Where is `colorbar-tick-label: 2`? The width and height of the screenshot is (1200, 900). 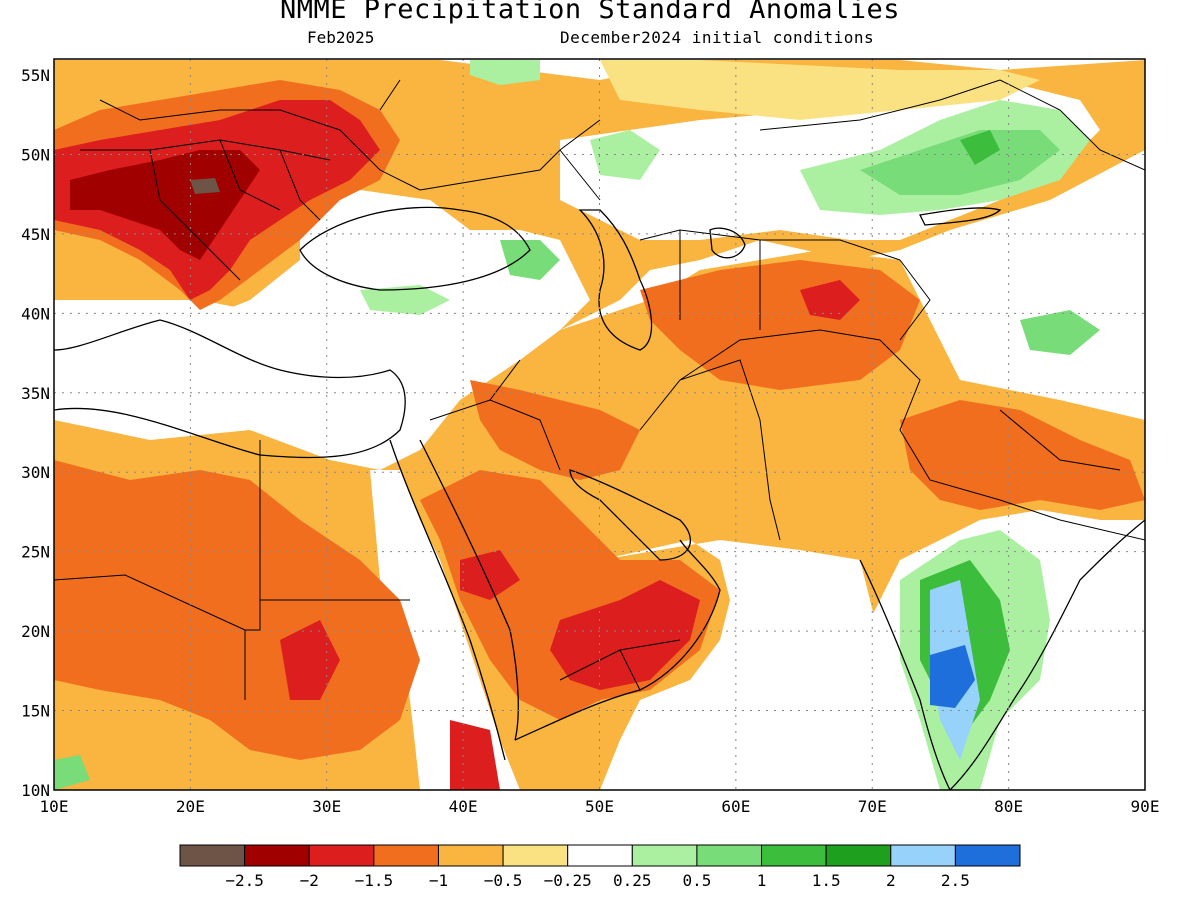
colorbar-tick-label: 2 is located at coordinates (891, 880).